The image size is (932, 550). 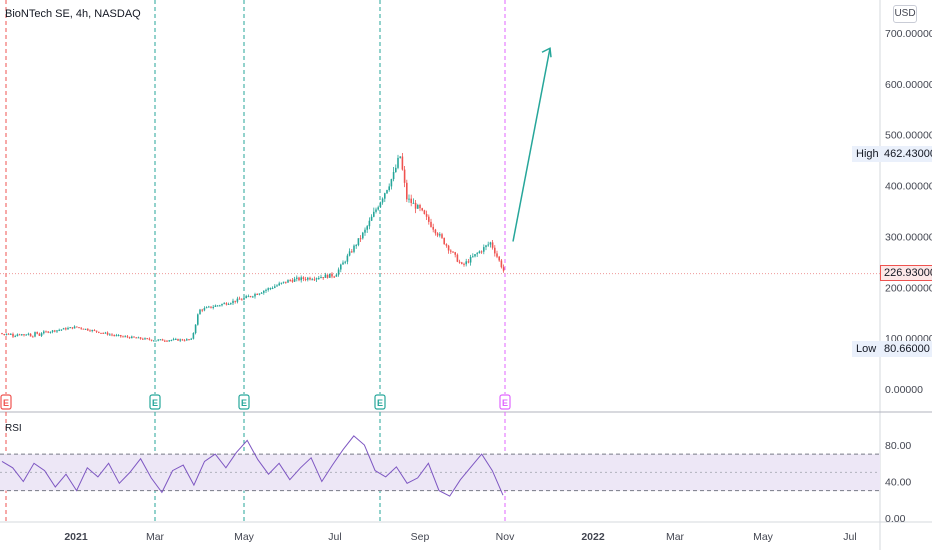 What do you see at coordinates (895, 519) in the screenshot?
I see `rsi-tick-label: 0.00` at bounding box center [895, 519].